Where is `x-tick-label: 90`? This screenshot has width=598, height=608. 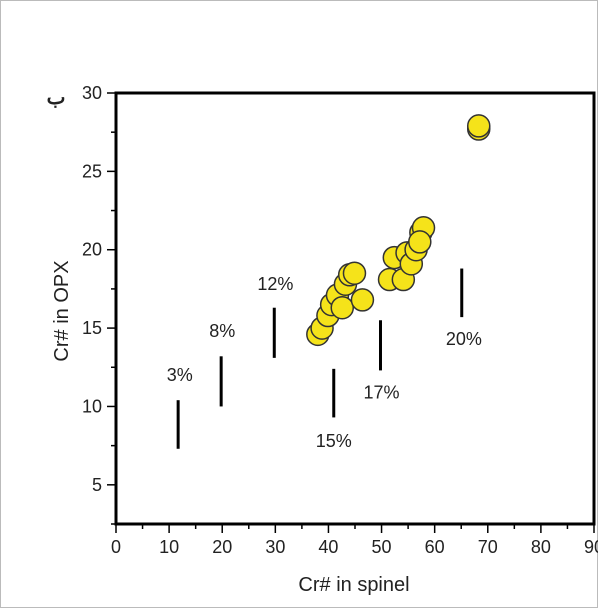
x-tick-label: 90 is located at coordinates (591, 547).